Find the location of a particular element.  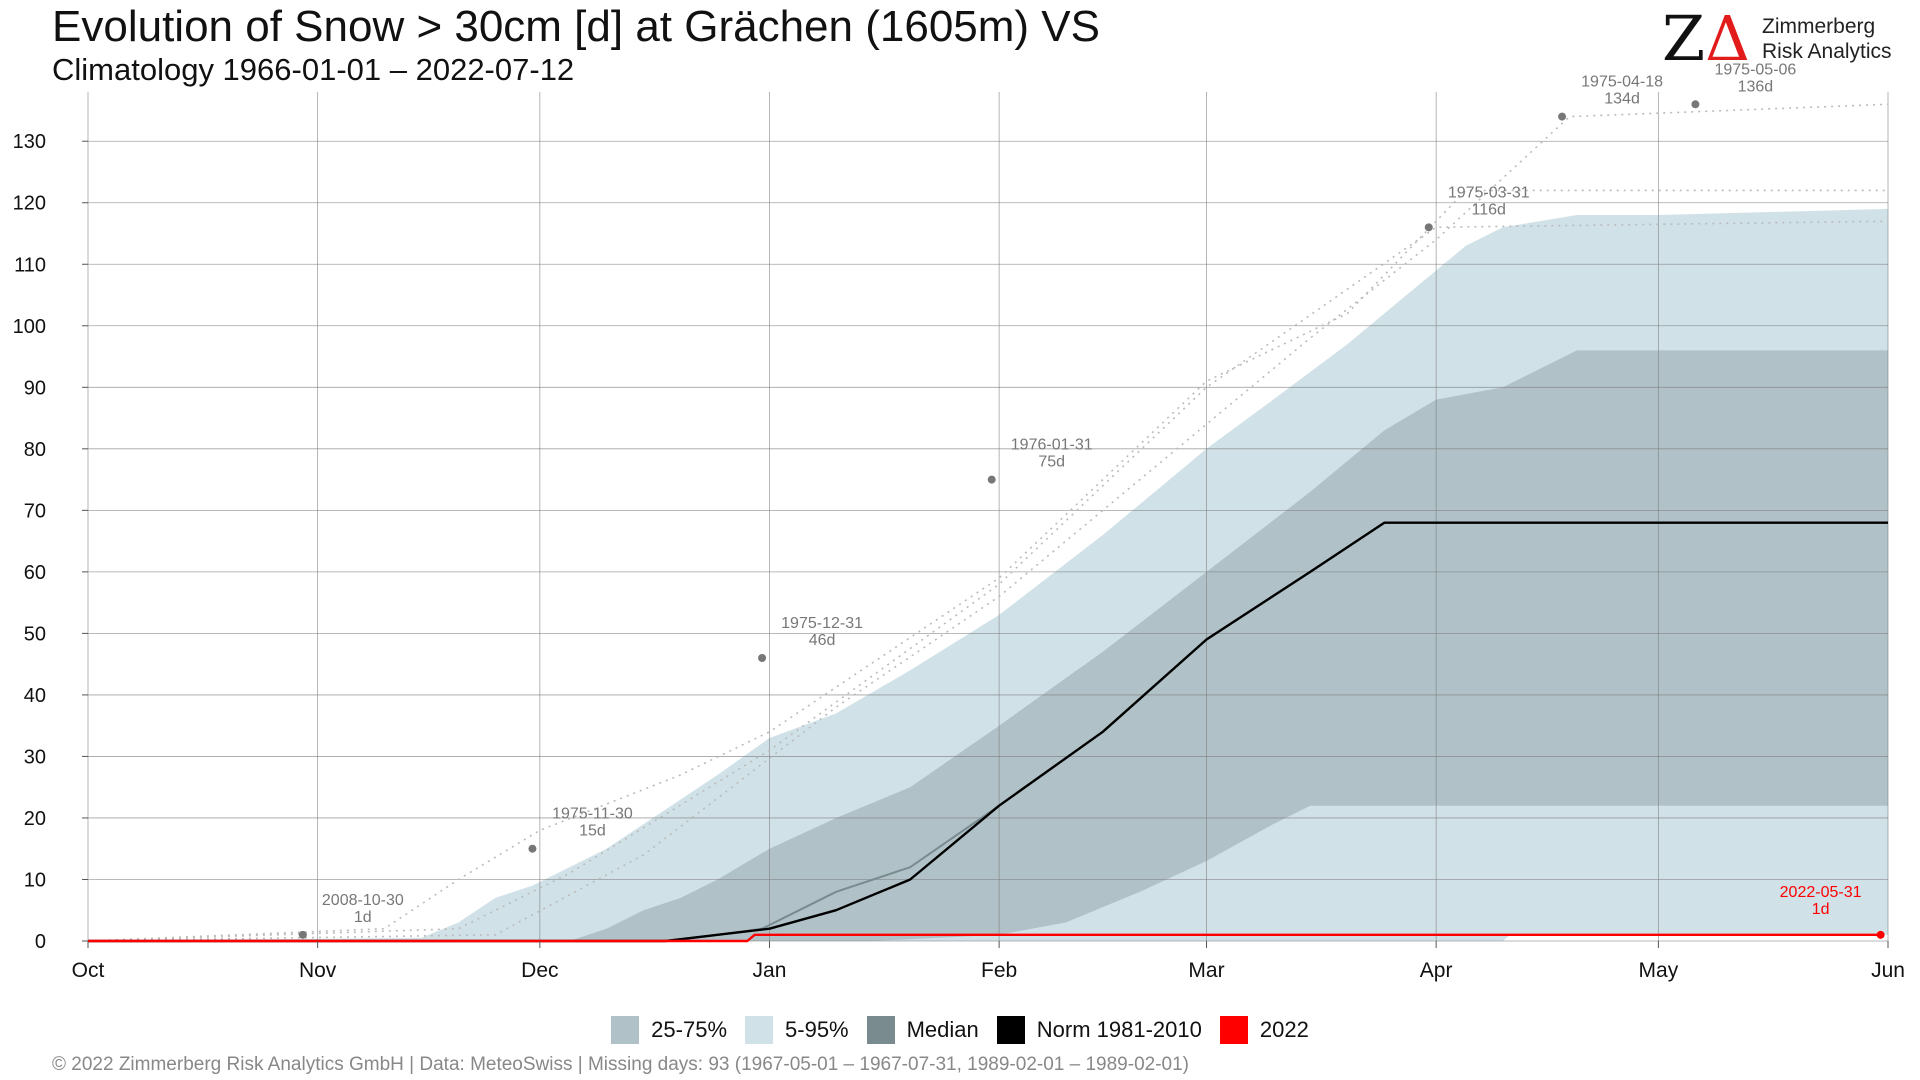

y-tick-label: 40 is located at coordinates (35, 696).